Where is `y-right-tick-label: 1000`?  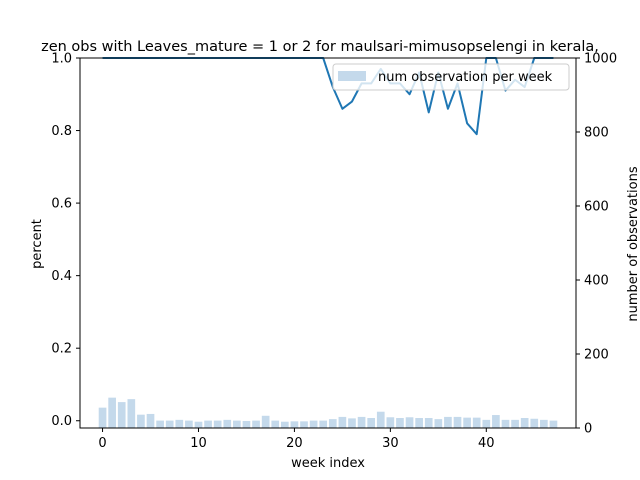
y-right-tick-label: 1000 is located at coordinates (600, 59).